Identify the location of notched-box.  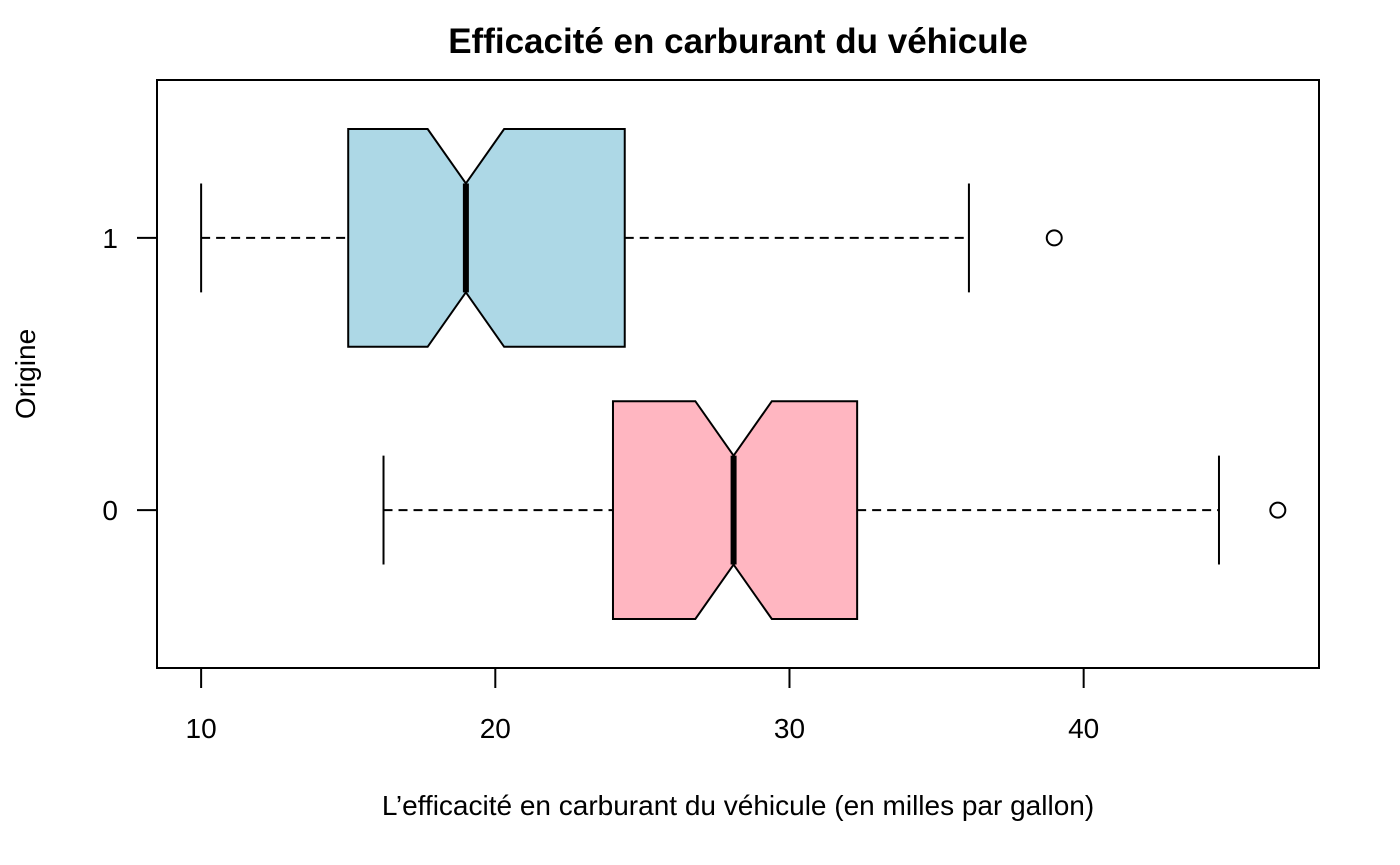
(486, 238).